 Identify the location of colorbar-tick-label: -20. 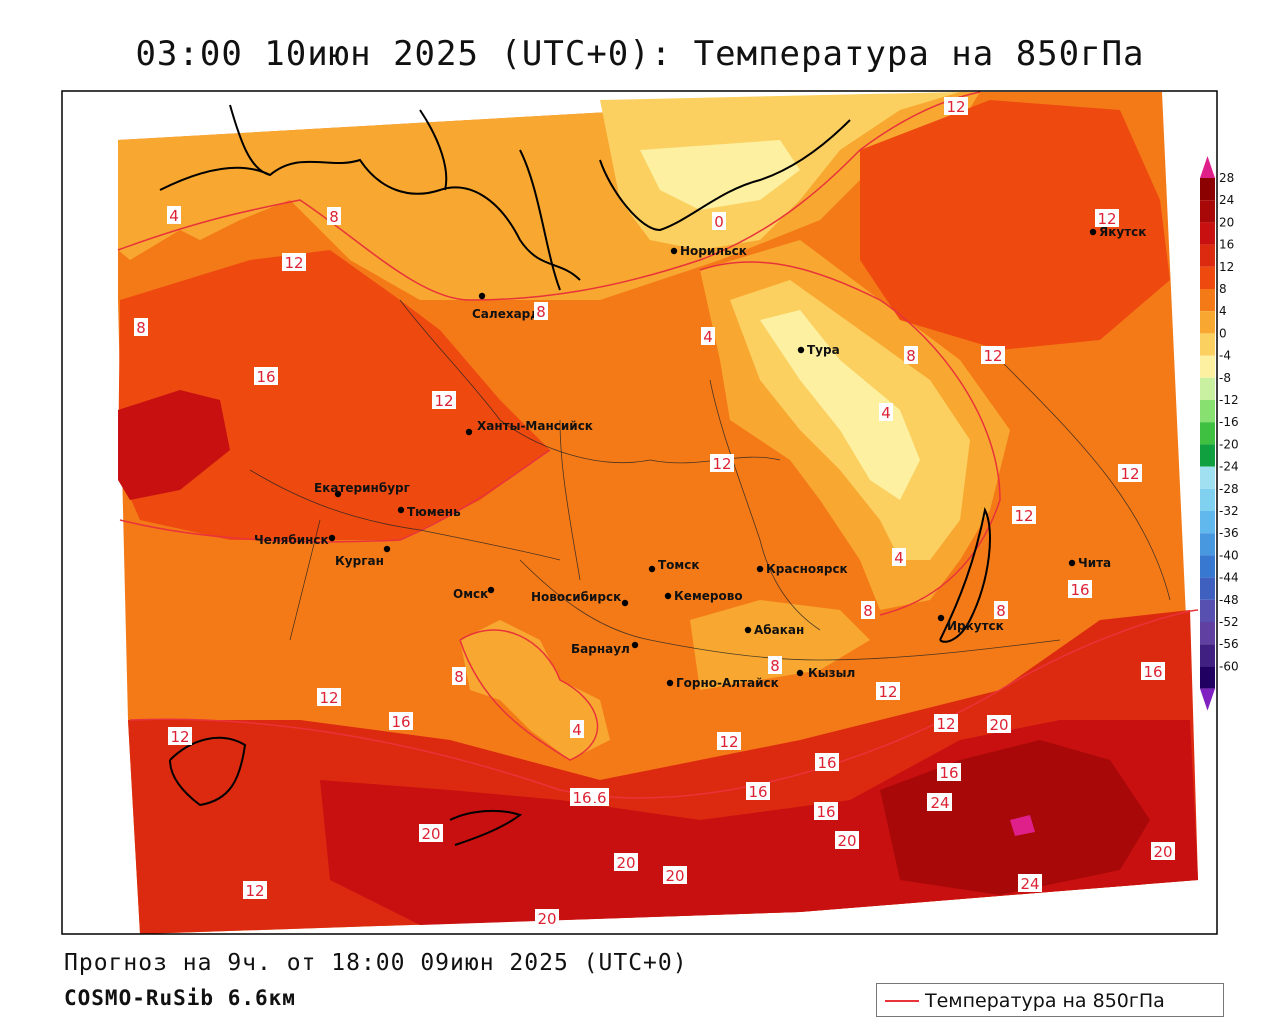
(1229, 444).